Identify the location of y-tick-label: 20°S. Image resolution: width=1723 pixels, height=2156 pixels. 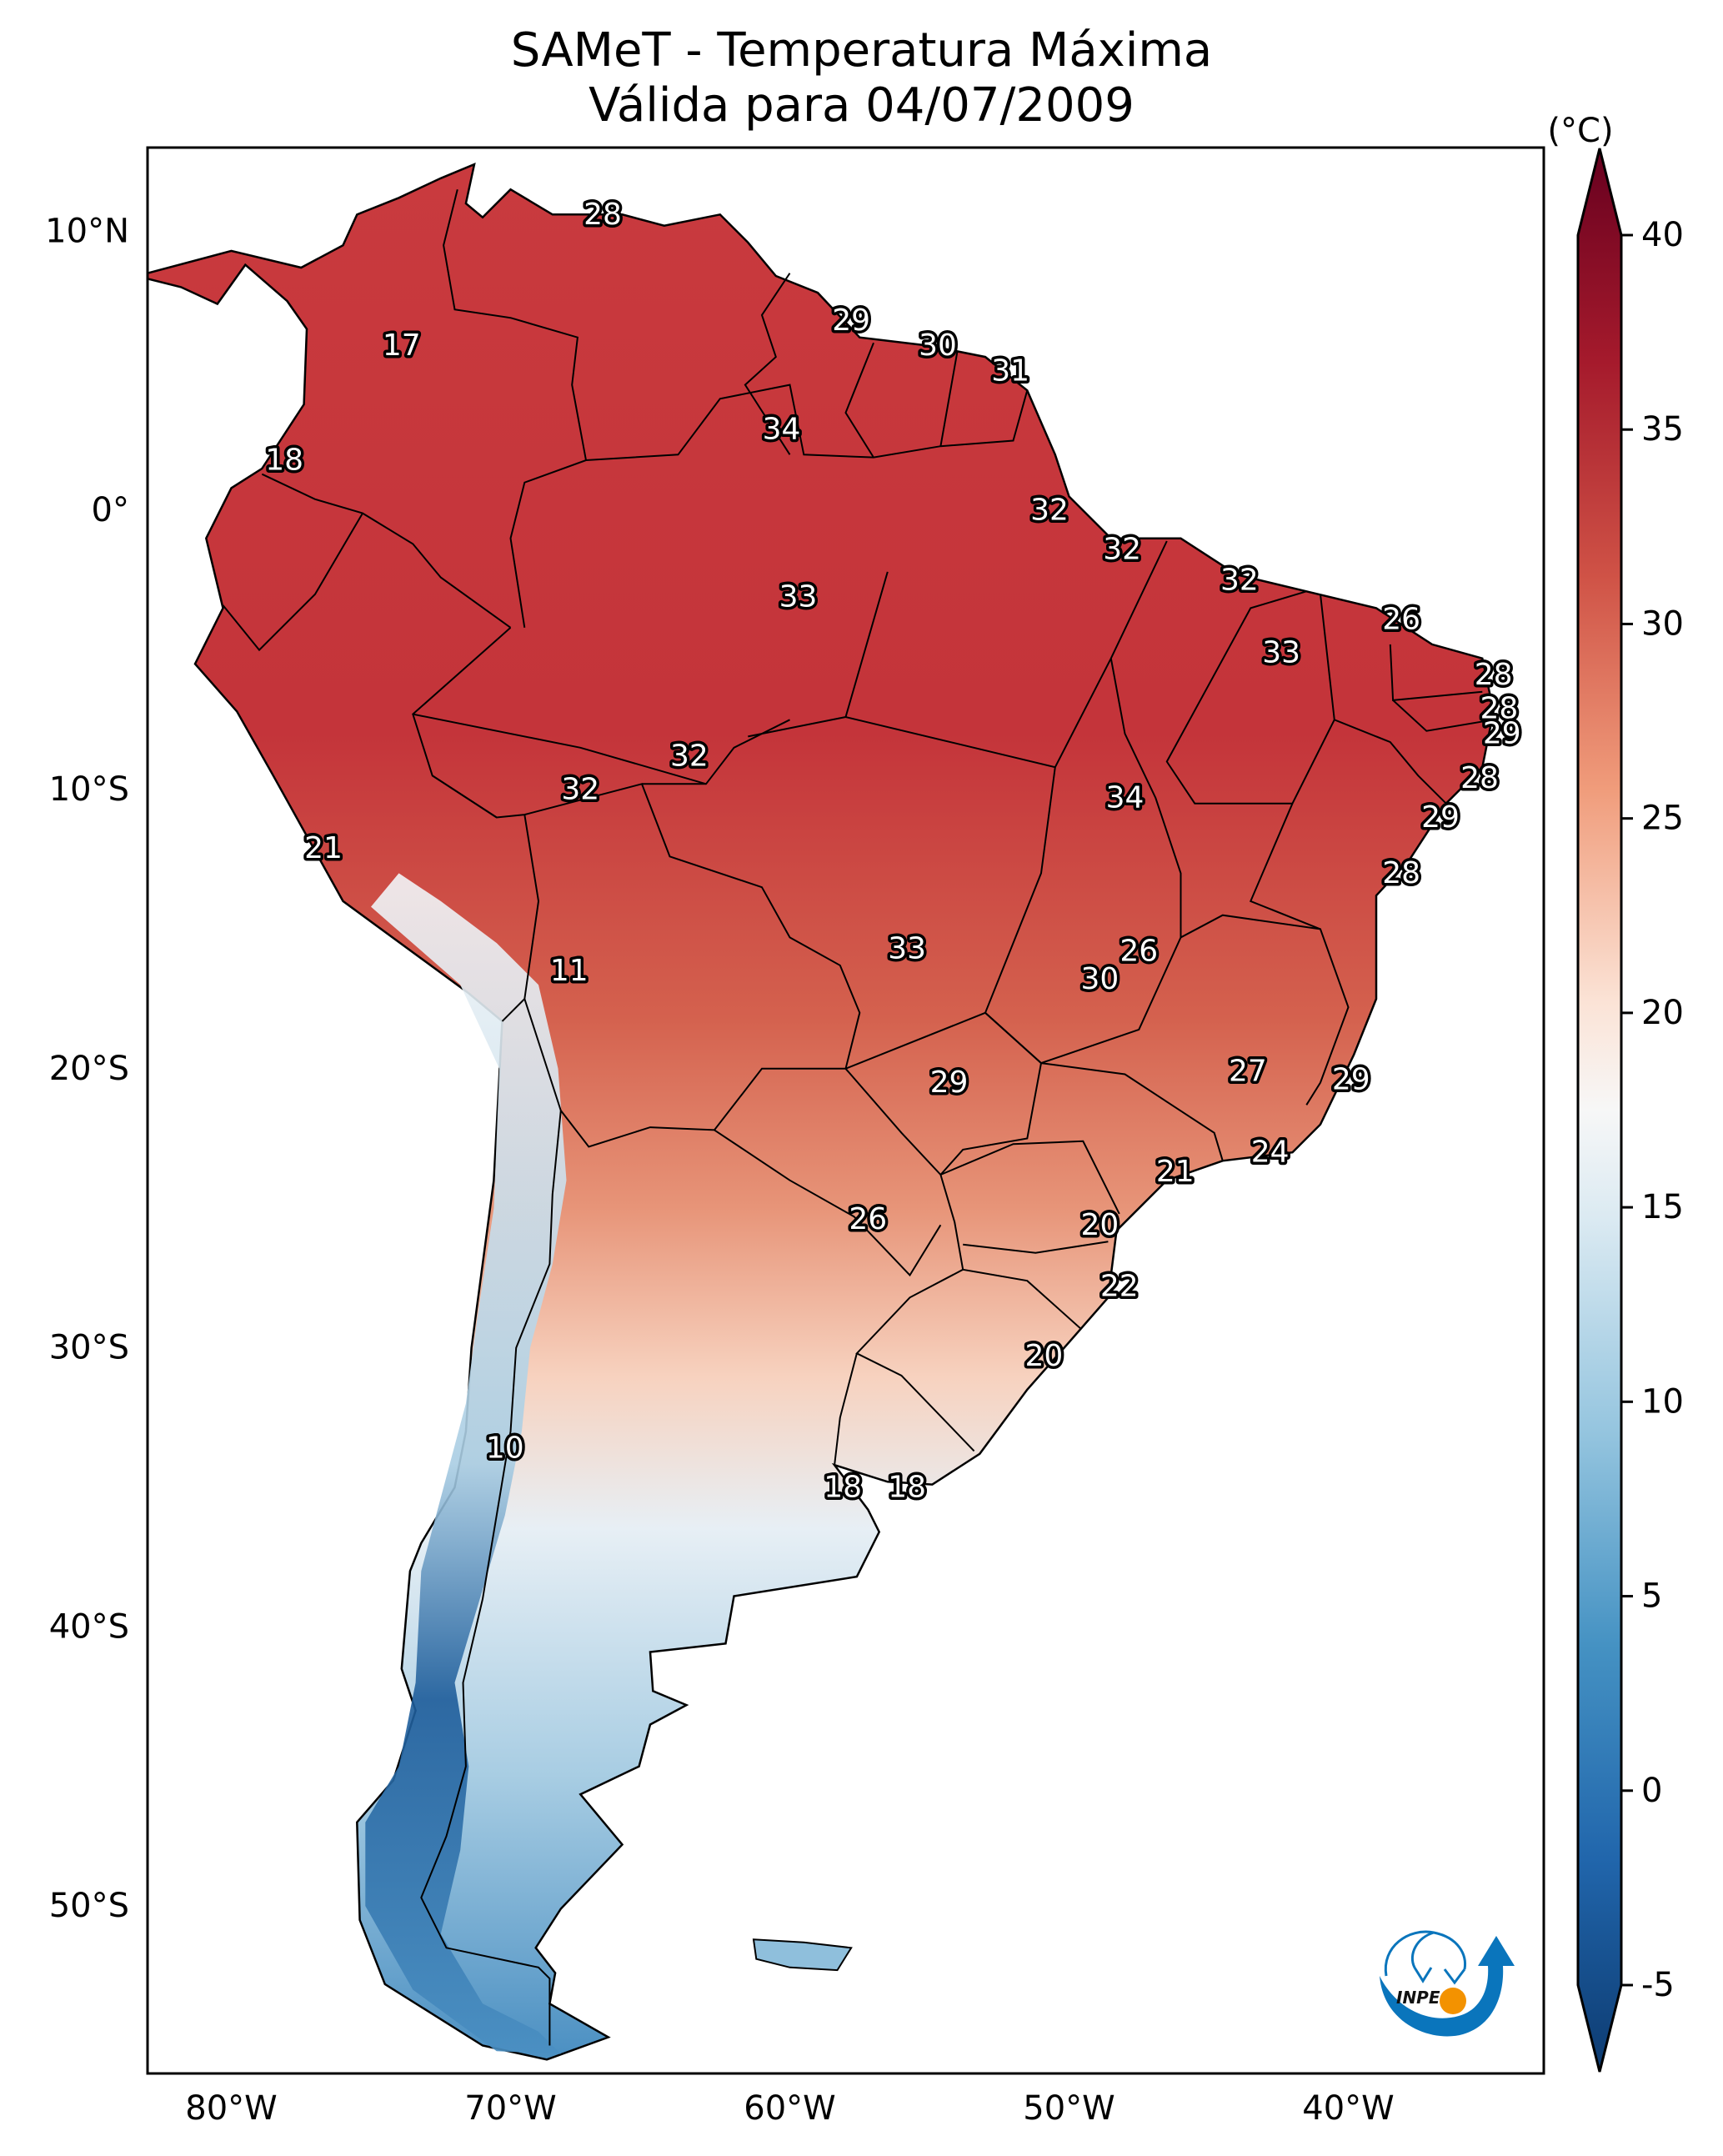
(89, 1069).